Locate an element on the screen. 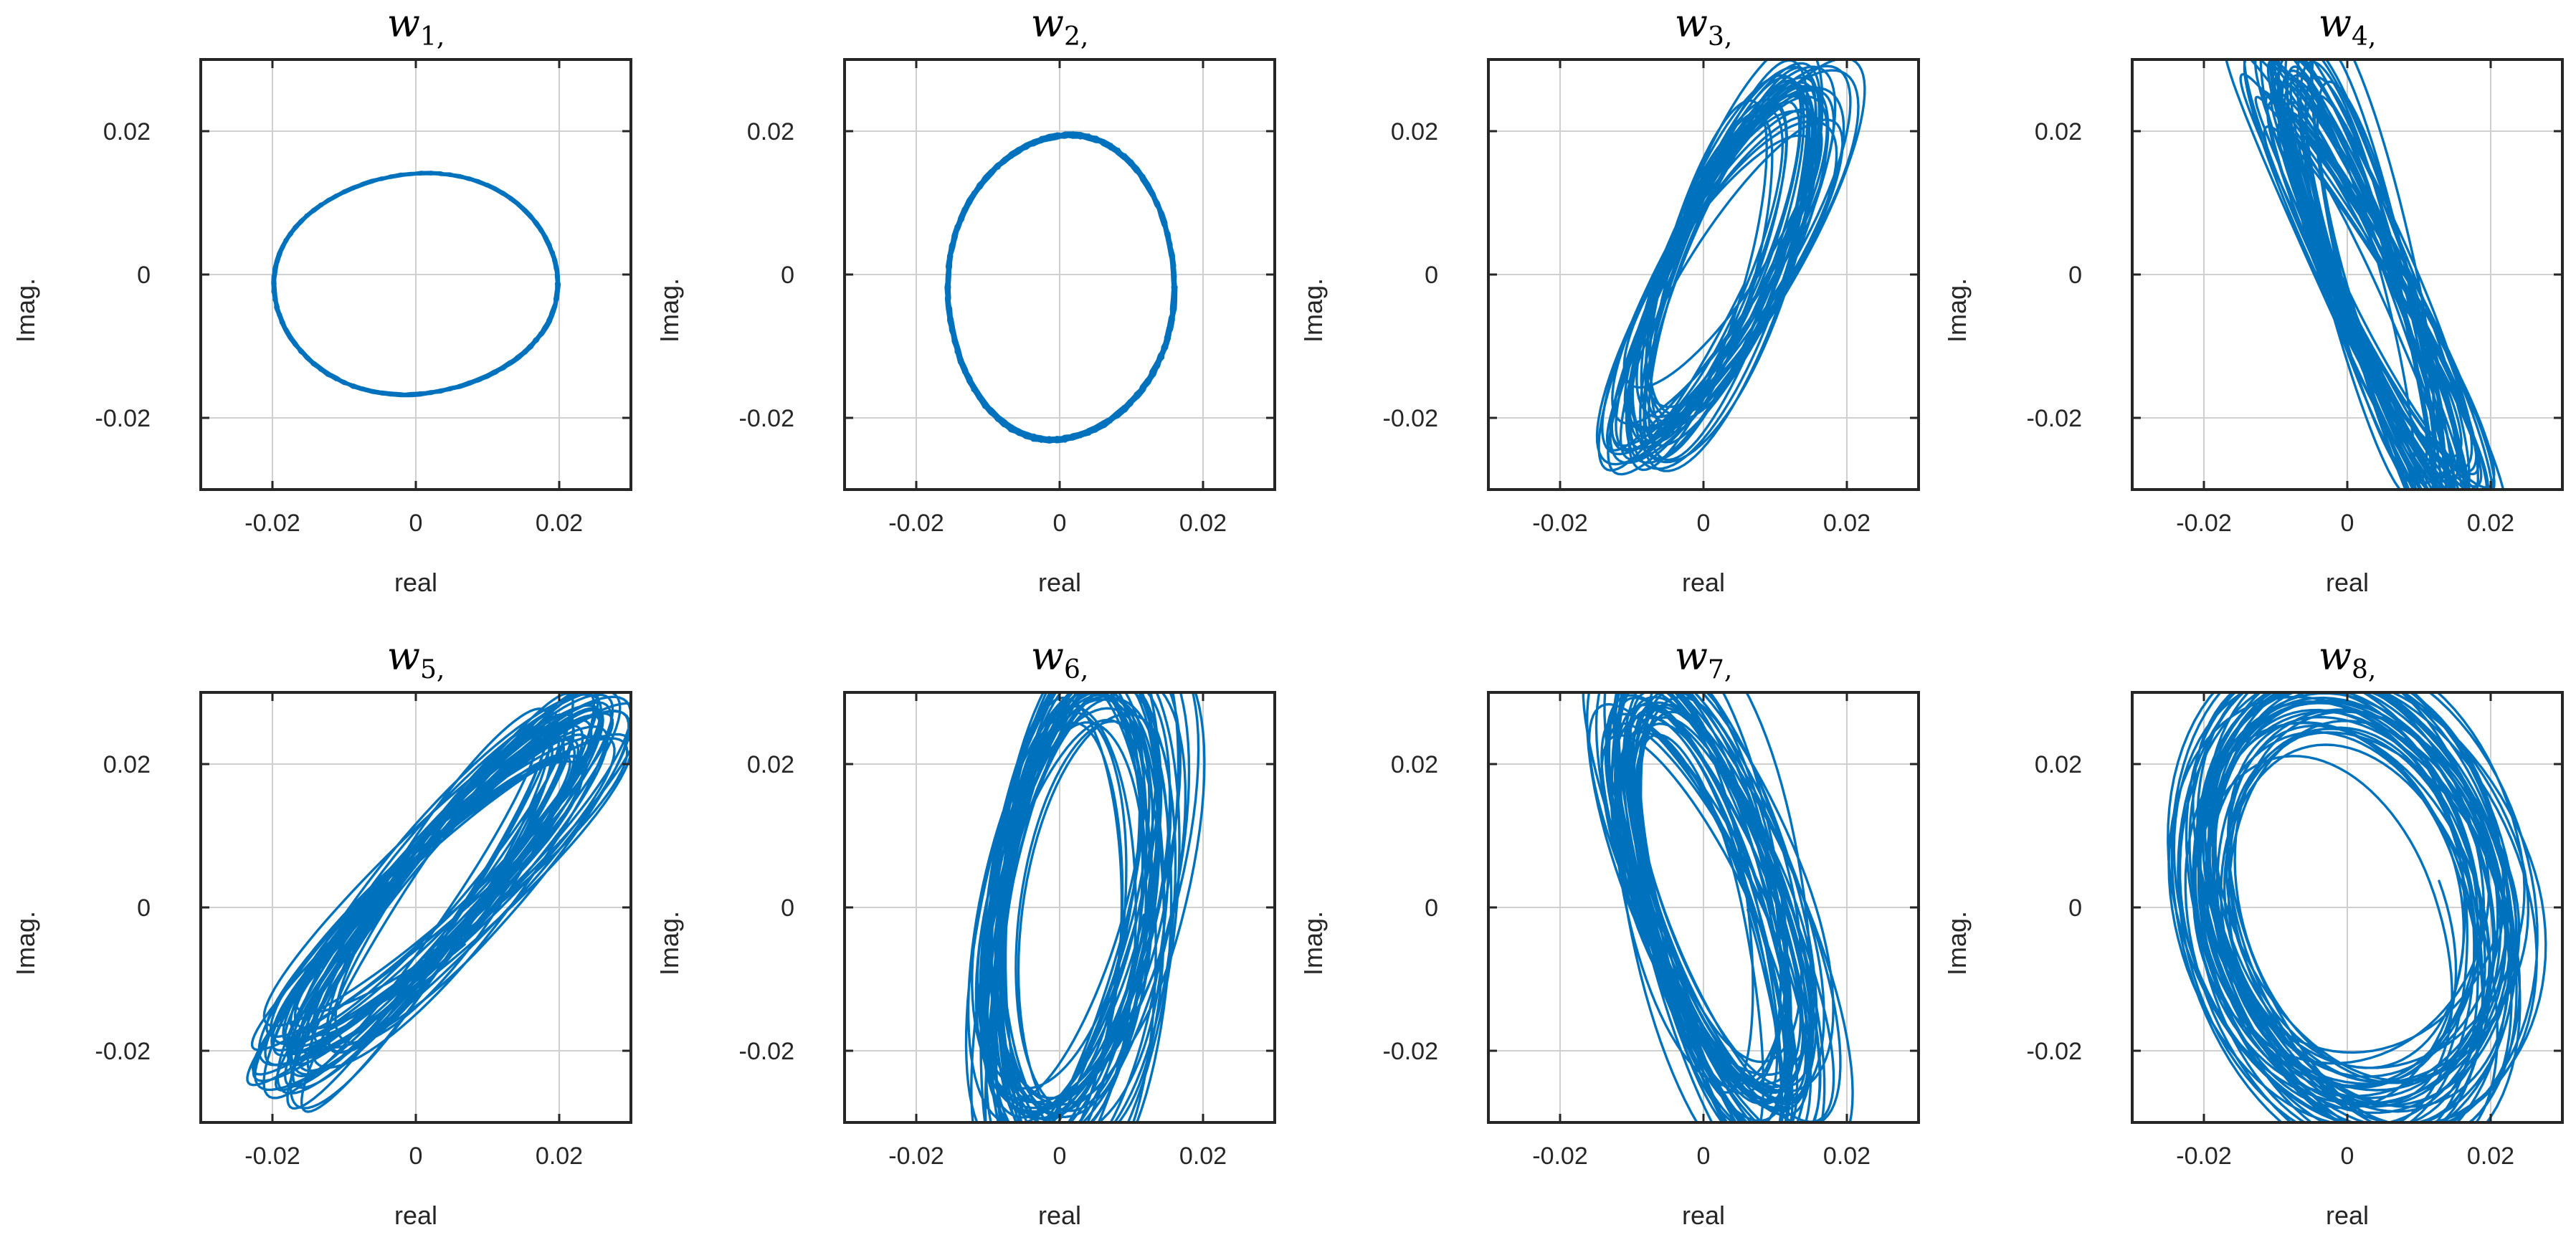  title-index: 8 is located at coordinates (2360, 670).